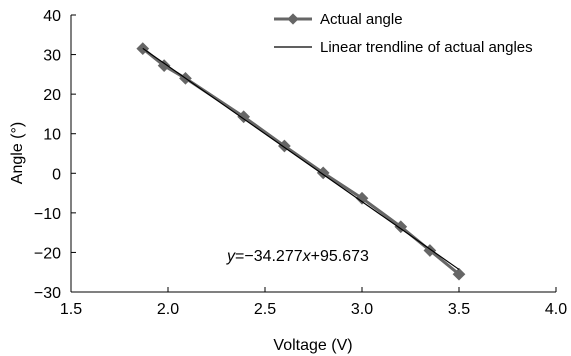  I want to click on x-tick-label: 3.5, so click(459, 309).